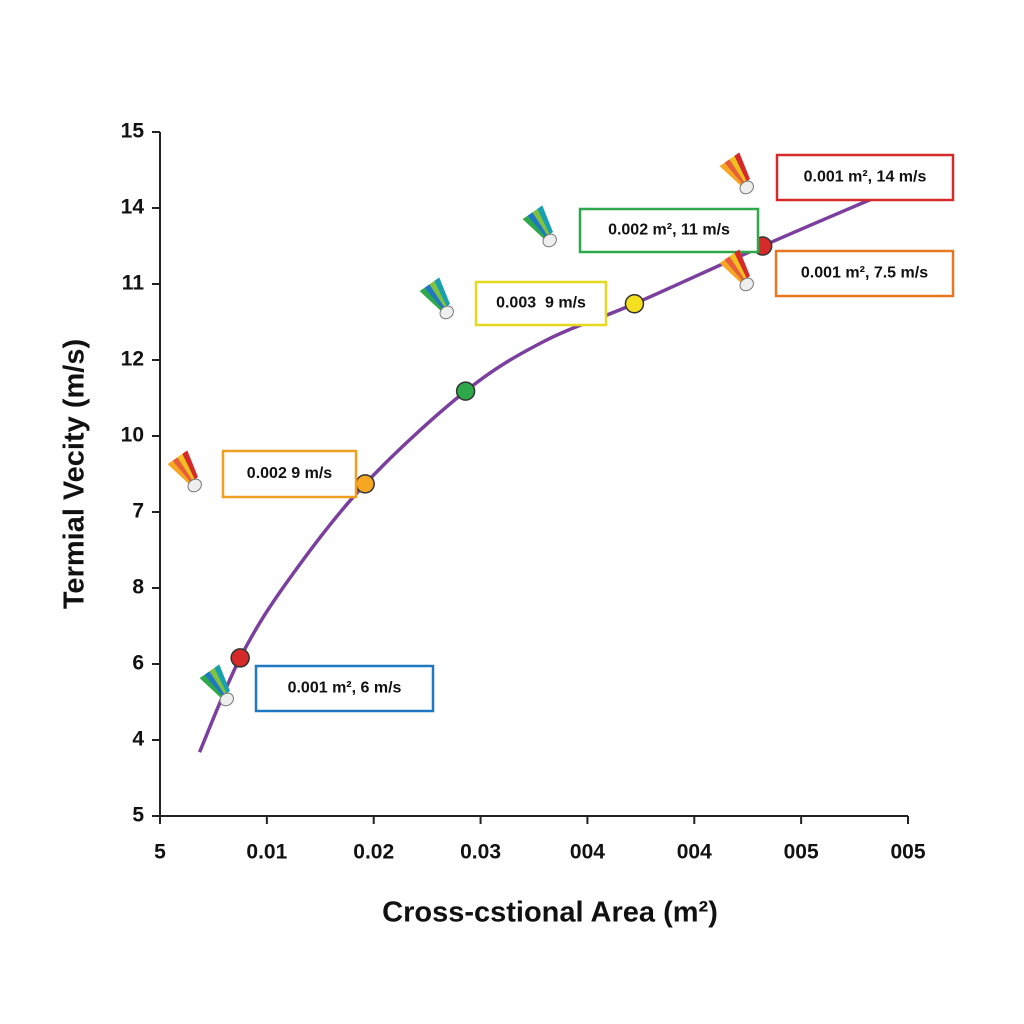 The width and height of the screenshot is (1024, 1024). I want to click on y-tick-label: 8, so click(138, 587).